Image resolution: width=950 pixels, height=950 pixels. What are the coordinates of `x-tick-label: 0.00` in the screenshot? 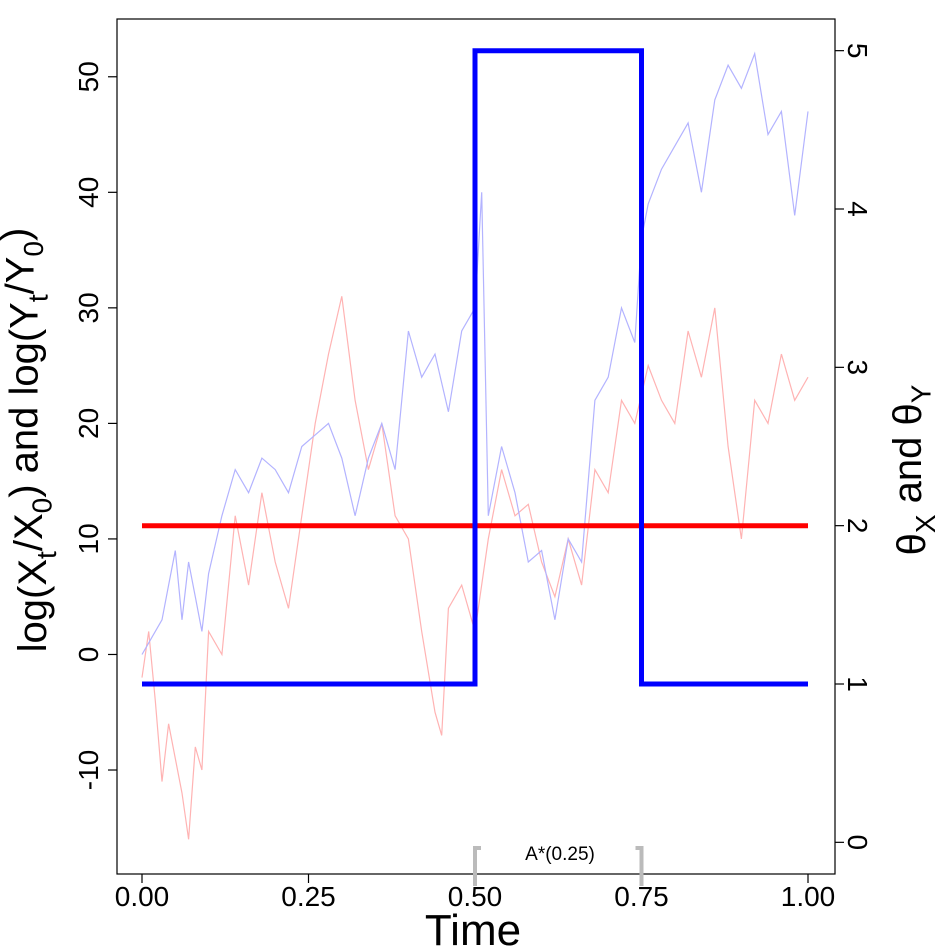 It's located at (142, 896).